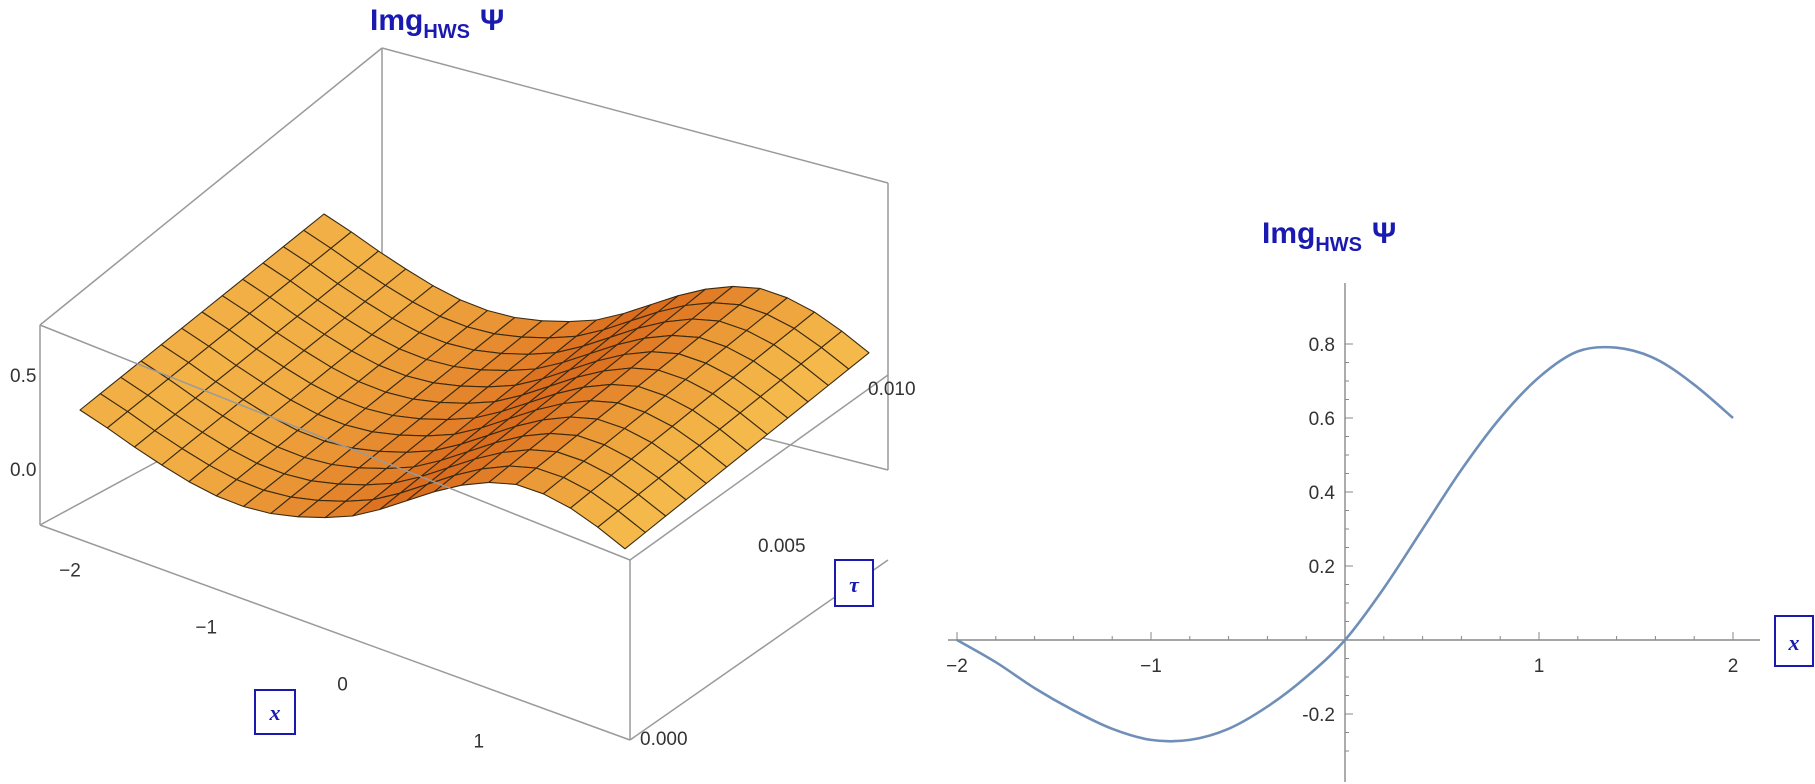  Describe the element at coordinates (478, 742) in the screenshot. I see `surface-x-tick-label: 1` at that location.